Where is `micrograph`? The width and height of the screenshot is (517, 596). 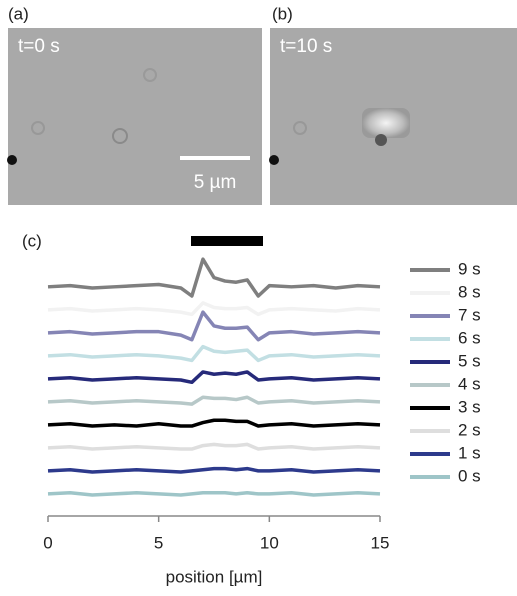
micrograph is located at coordinates (135, 116).